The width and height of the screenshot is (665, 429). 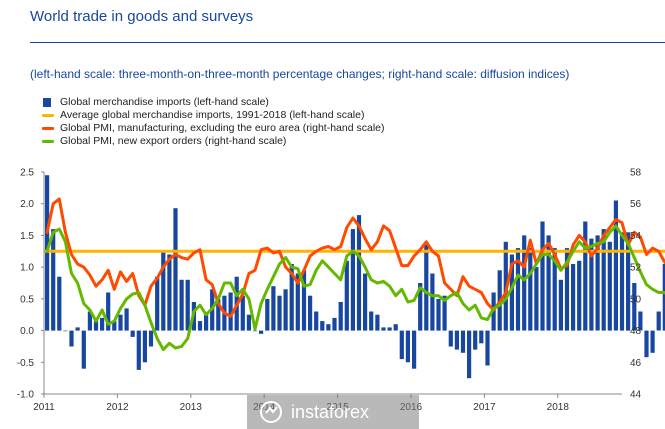 What do you see at coordinates (191, 407) in the screenshot?
I see `x-tick-label: 2013` at bounding box center [191, 407].